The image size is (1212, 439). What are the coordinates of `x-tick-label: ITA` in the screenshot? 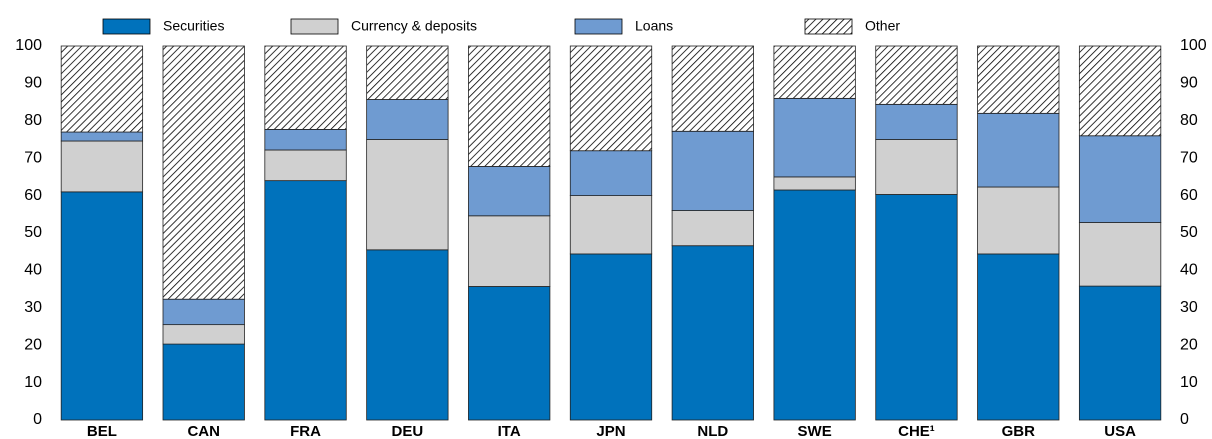 It's located at (509, 431).